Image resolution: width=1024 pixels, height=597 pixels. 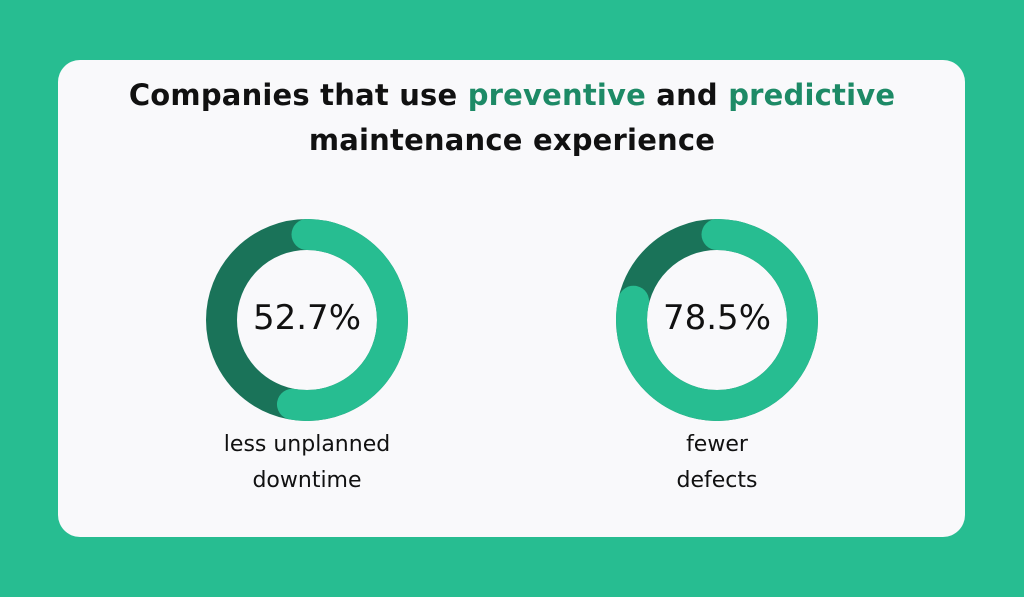 I want to click on title-text: Companies that use, so click(x=298, y=95).